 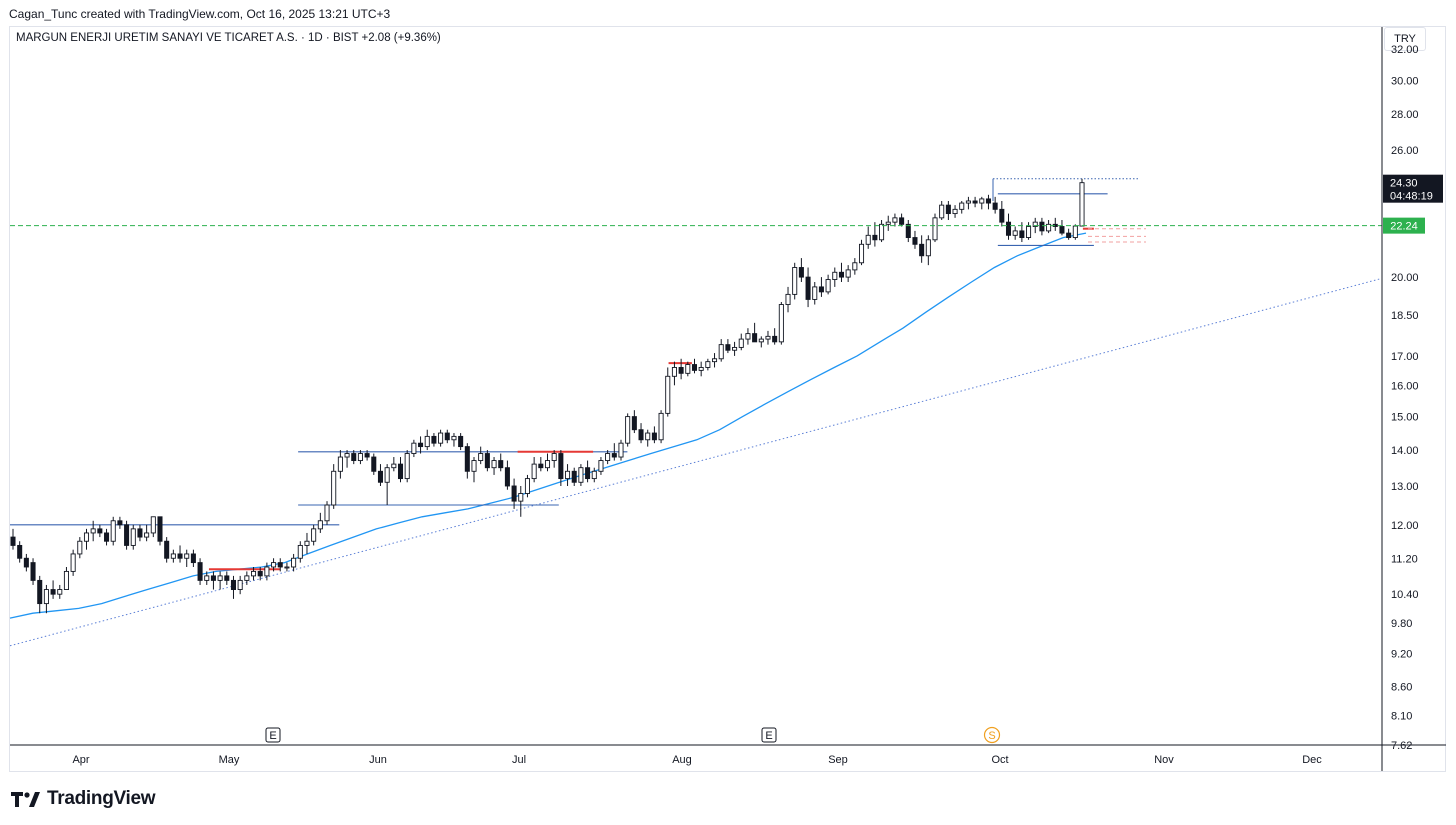 I want to click on reference-price-tag, so click(x=1404, y=225).